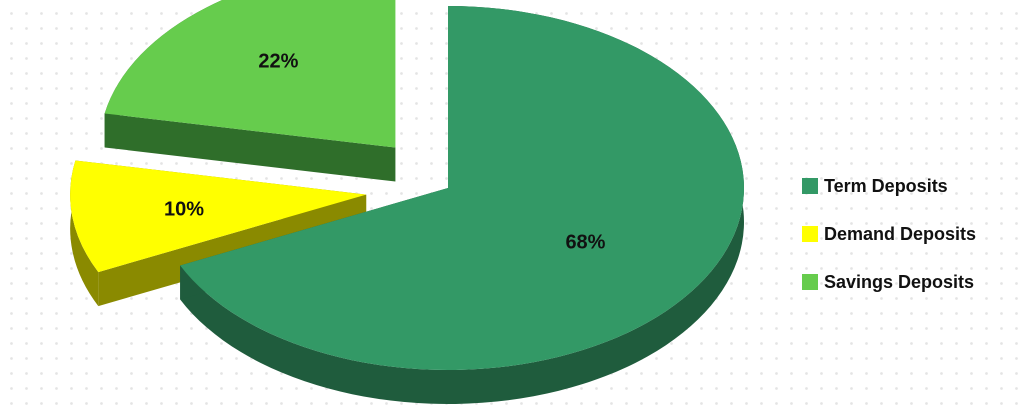 Image resolution: width=1024 pixels, height=411 pixels. What do you see at coordinates (84, 233) in the screenshot?
I see `slice-side-demand-deposits` at bounding box center [84, 233].